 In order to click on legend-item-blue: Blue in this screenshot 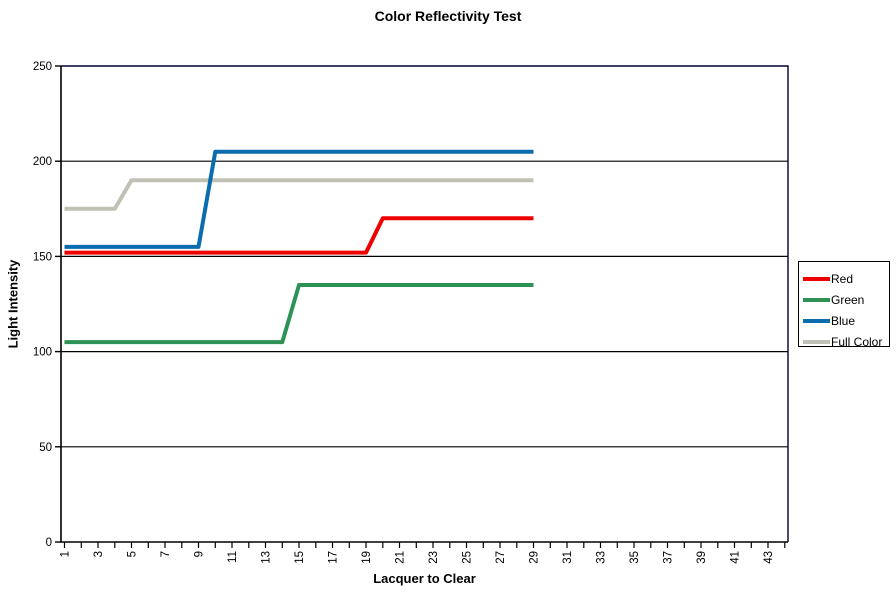, I will do `click(844, 320)`.